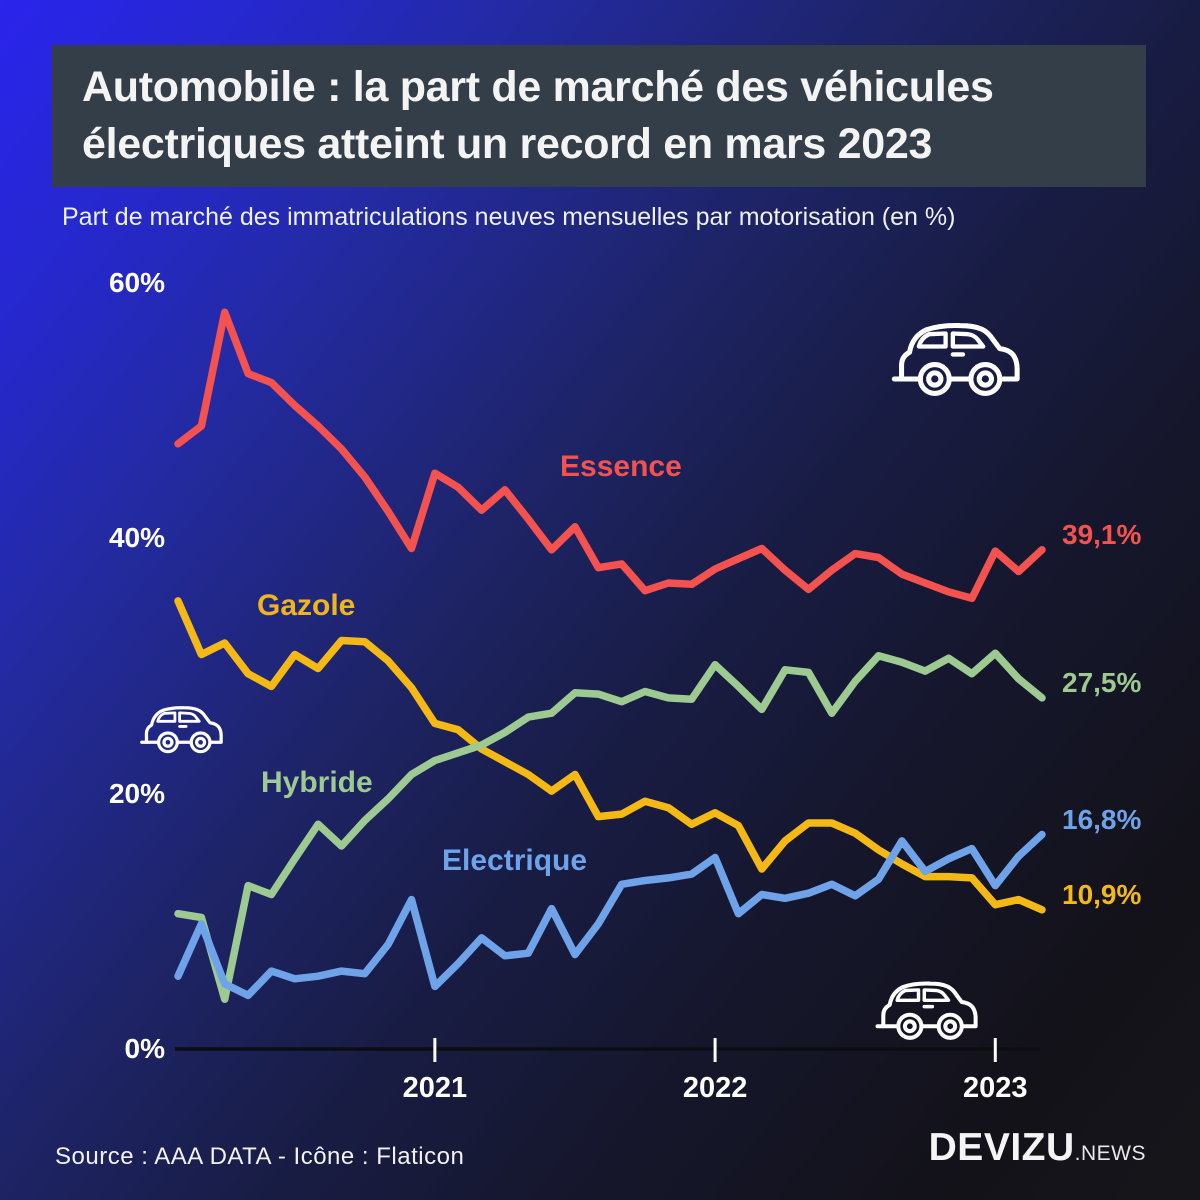 This screenshot has height=1200, width=1200. I want to click on y-axis-label-40: 40%, so click(136, 537).